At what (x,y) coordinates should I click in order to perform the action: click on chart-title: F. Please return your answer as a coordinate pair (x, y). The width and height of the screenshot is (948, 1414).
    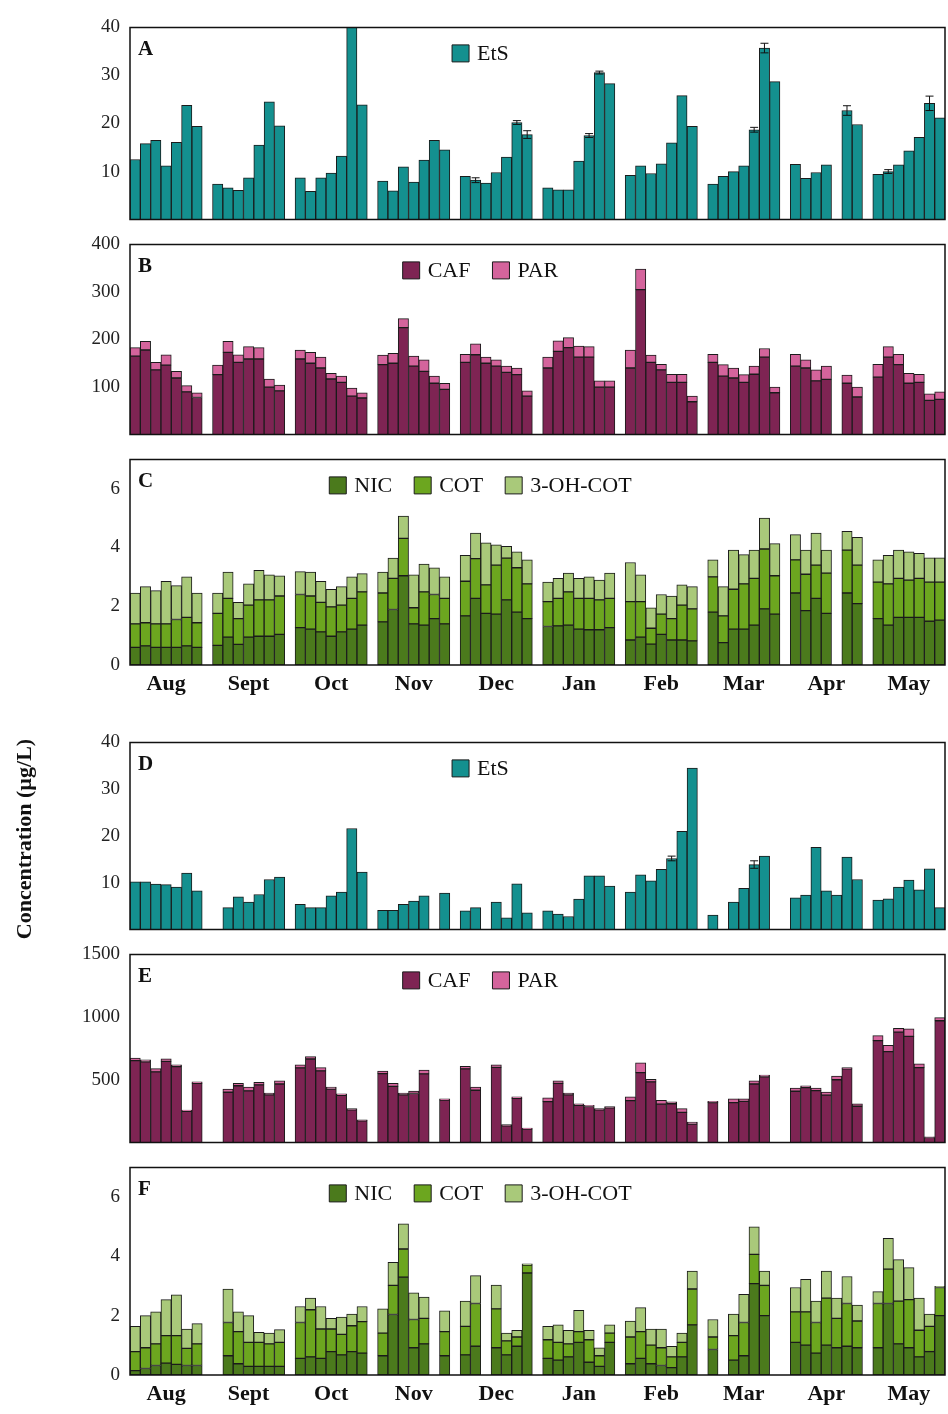
    Looking at the image, I should click on (144, 1187).